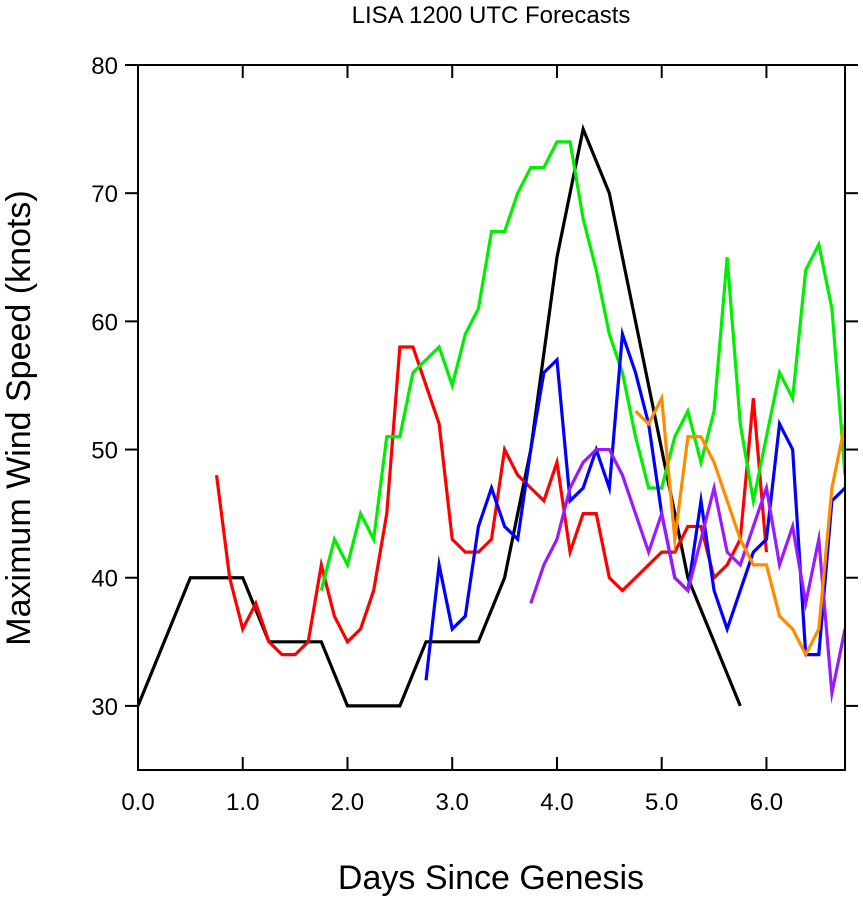 The image size is (863, 900). Describe the element at coordinates (104, 66) in the screenshot. I see `y-tick-label: 80` at that location.